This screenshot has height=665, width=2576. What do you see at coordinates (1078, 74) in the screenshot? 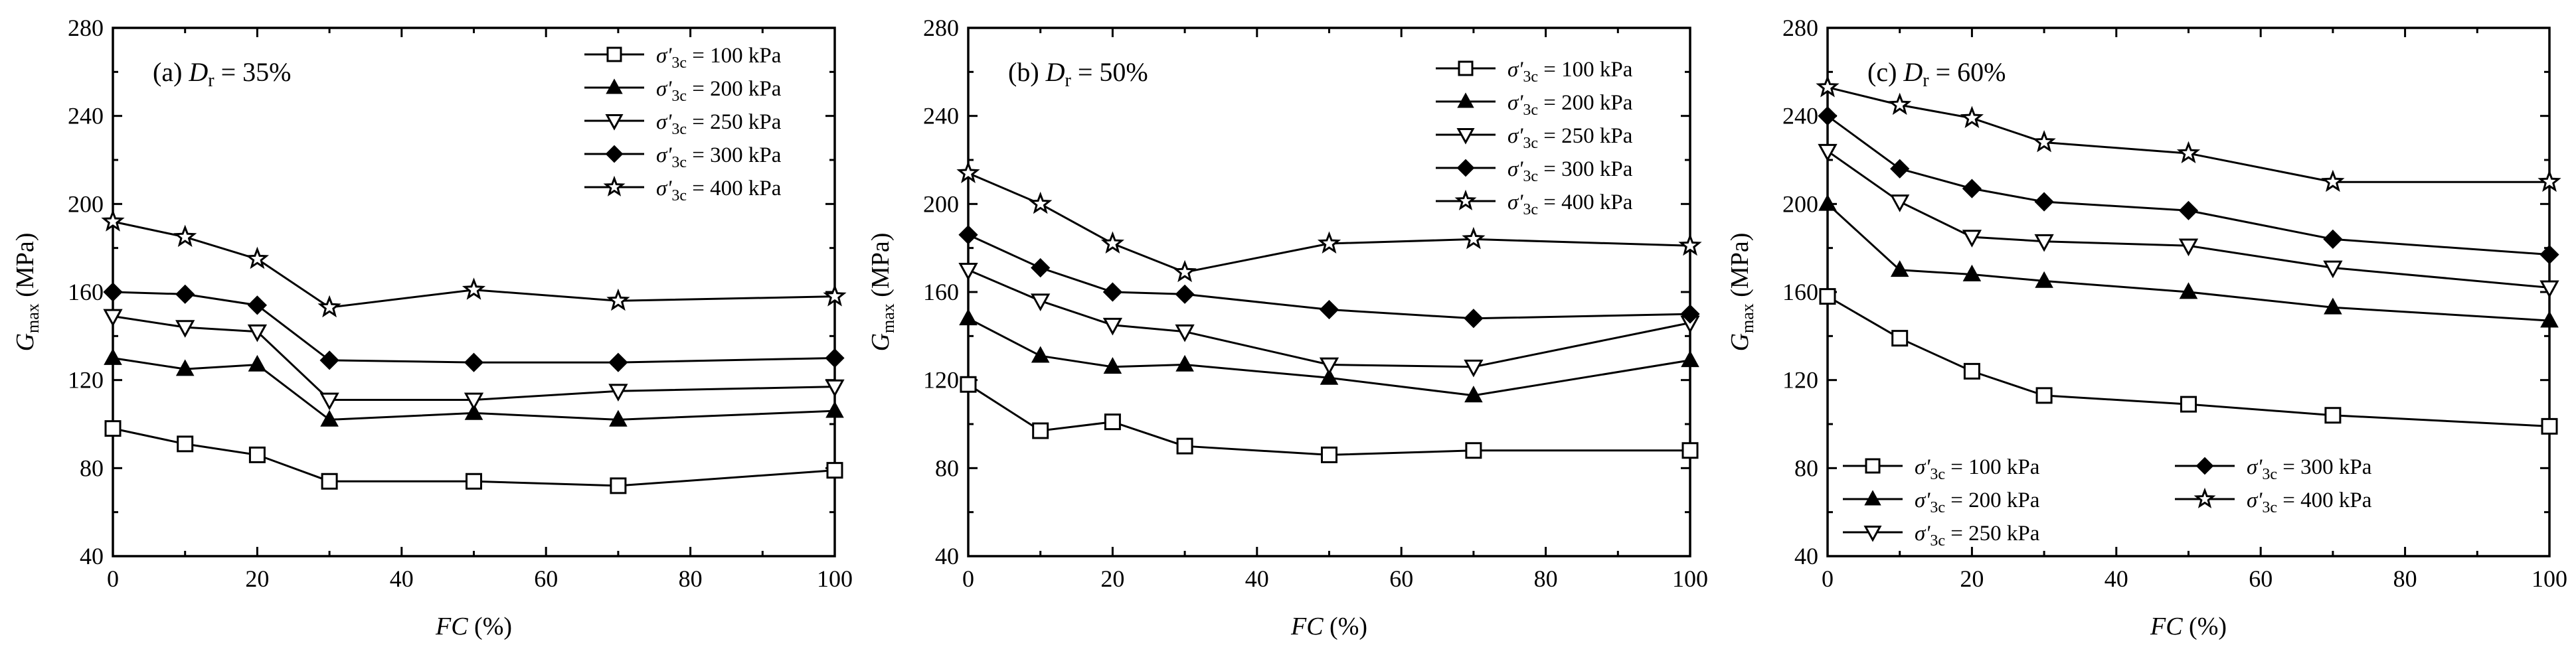
I see `panel-label: (b) Dr = 50%` at bounding box center [1078, 74].